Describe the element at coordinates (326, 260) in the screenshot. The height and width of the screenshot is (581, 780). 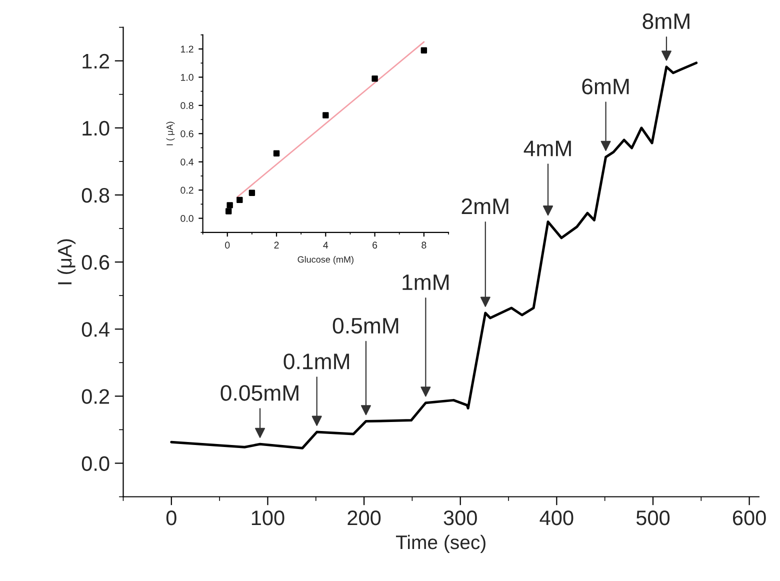
I see `x-axis-title: Glucose (mM)` at that location.